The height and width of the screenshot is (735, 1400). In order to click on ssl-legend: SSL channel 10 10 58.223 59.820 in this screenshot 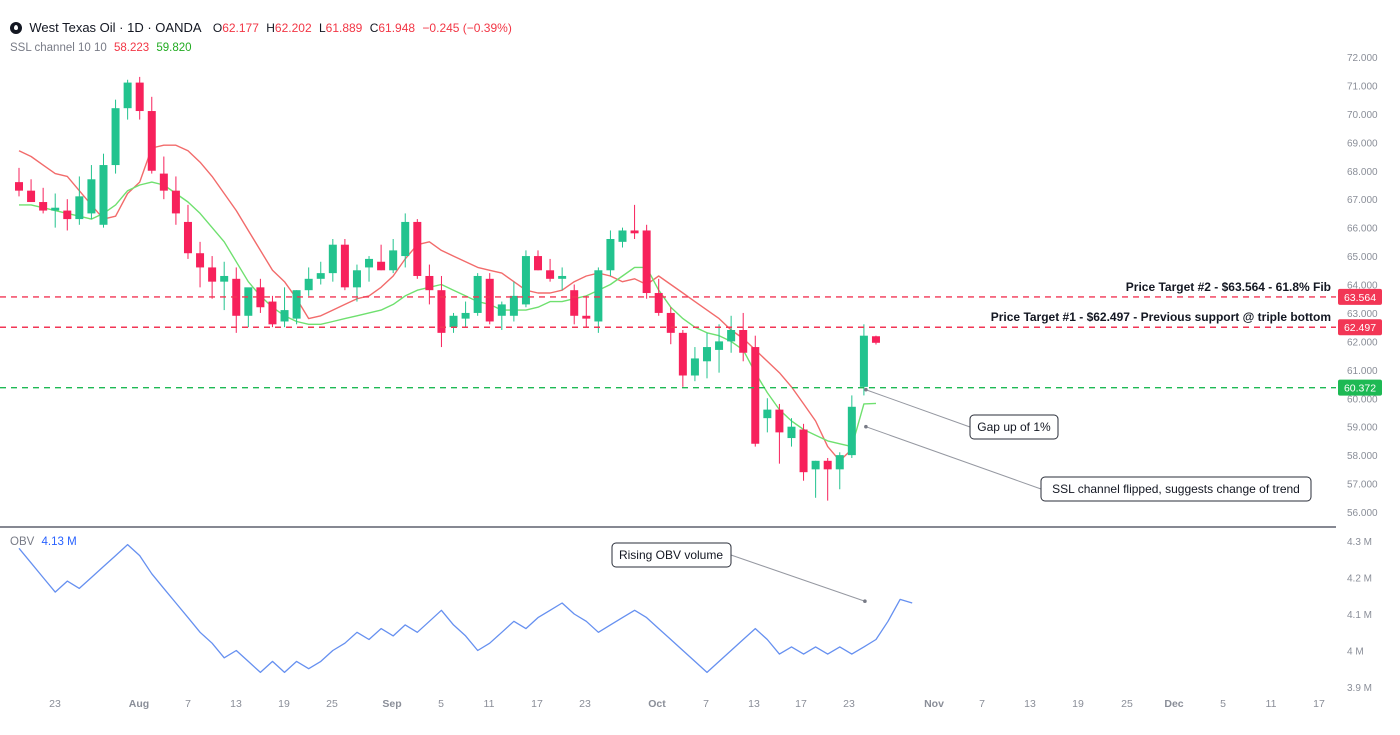, I will do `click(103, 48)`.